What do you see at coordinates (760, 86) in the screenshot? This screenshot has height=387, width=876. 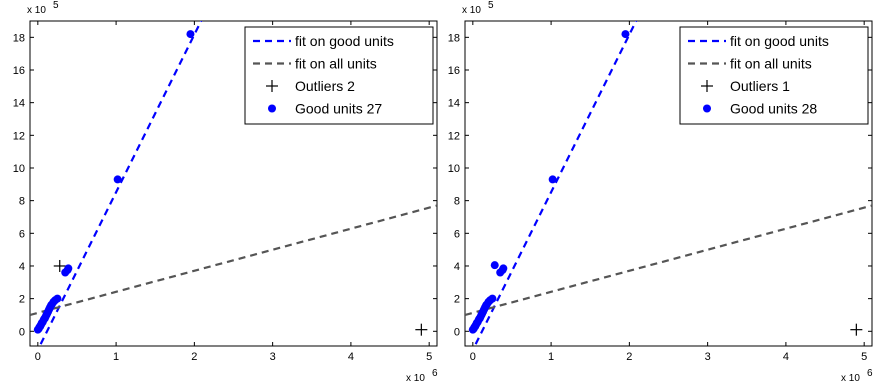 I see `legend-label: Outliers 1` at bounding box center [760, 86].